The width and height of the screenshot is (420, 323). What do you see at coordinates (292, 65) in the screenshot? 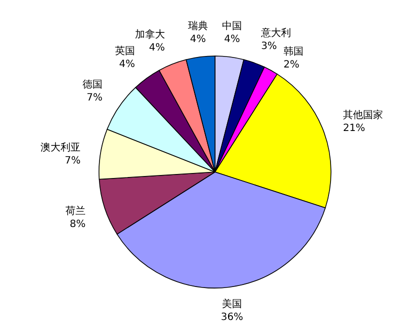
I see `data-label: 2%` at bounding box center [292, 65].